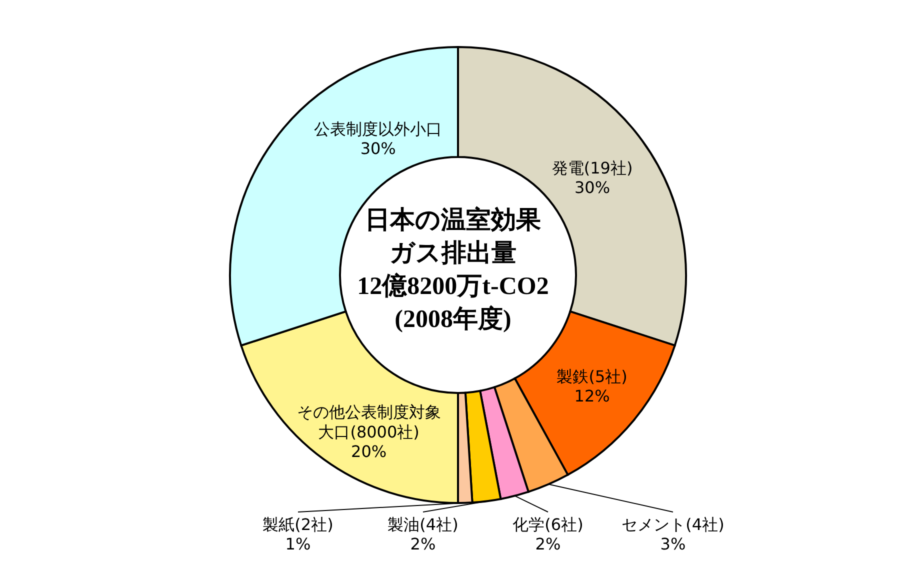 Image resolution: width=921 pixels, height=570 pixels. Describe the element at coordinates (453, 303) in the screenshot. I see `text: 12億8200万t-CO2(2008年度)` at that location.